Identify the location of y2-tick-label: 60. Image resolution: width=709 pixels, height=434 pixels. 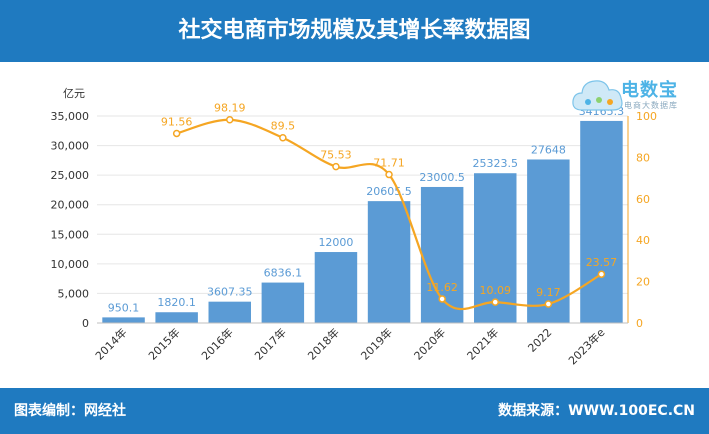
(643, 199).